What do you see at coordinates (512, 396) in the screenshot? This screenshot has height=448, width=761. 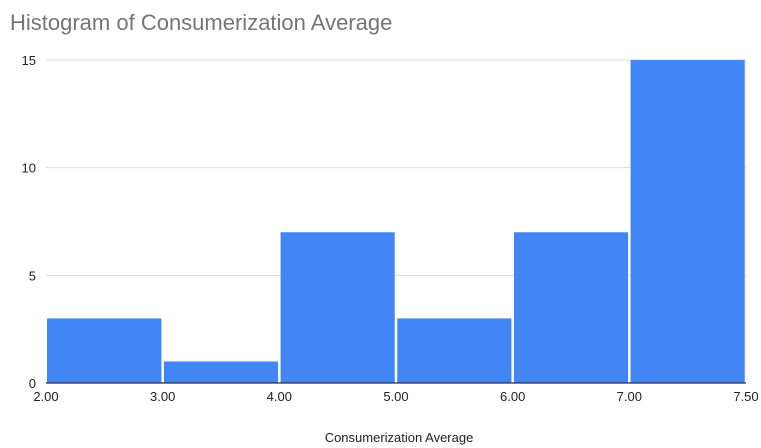 I see `x-tick-label: 6.00` at bounding box center [512, 396].